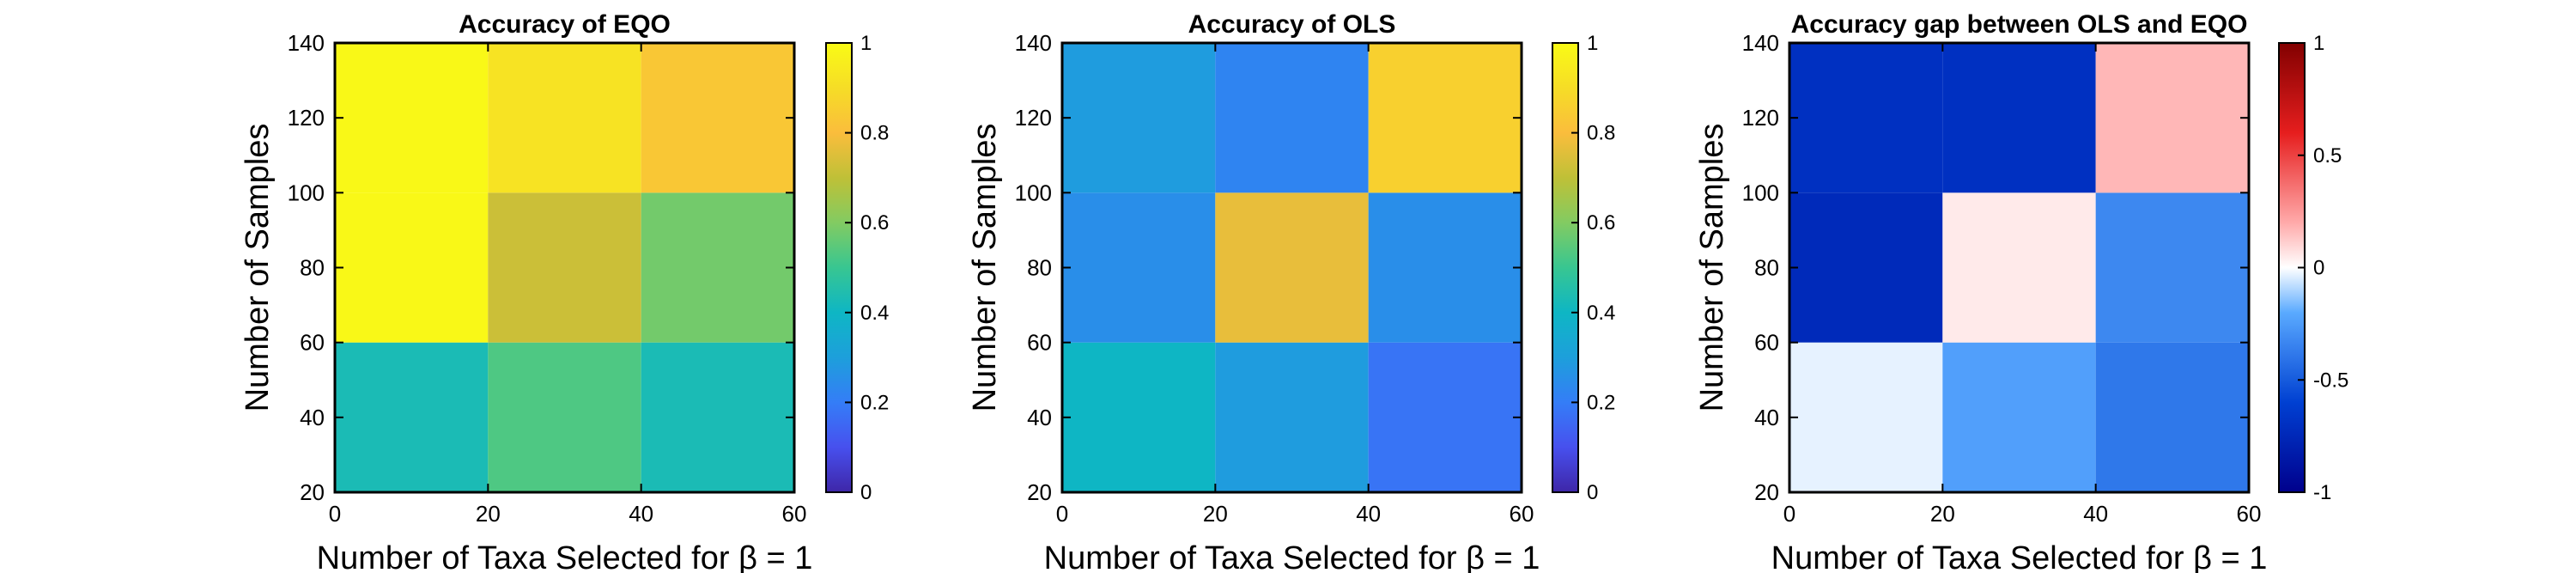  Describe the element at coordinates (2327, 156) in the screenshot. I see `colorbar-tick-label: 0.5` at that location.